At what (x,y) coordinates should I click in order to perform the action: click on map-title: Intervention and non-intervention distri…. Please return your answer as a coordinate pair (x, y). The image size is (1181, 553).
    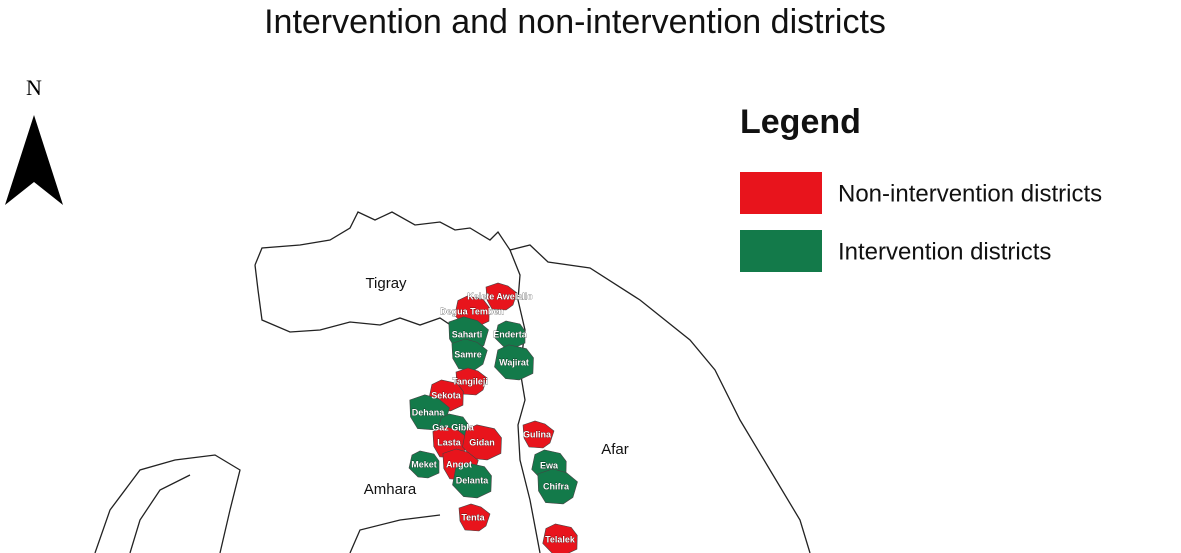
    Looking at the image, I should click on (575, 22).